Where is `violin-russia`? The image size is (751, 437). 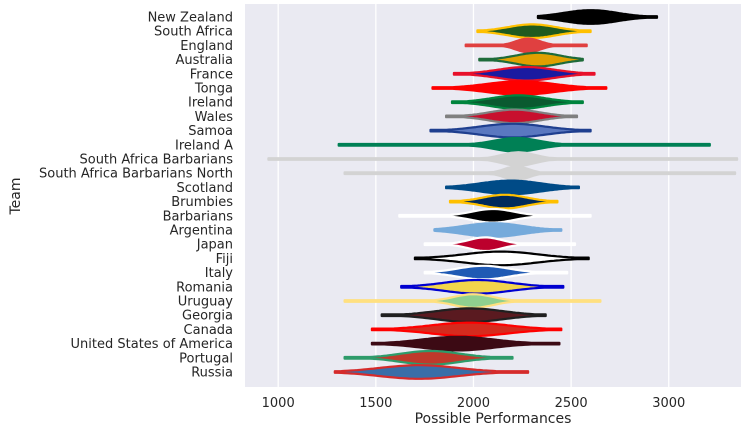 violin-russia is located at coordinates (431, 372).